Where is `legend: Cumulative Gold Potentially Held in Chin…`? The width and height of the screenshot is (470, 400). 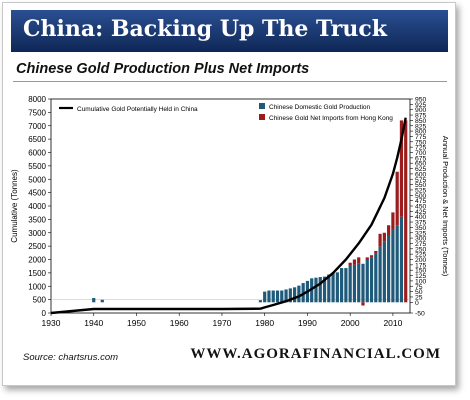
legend: Cumulative Gold Potentially Held in Chin… is located at coordinates (226, 112).